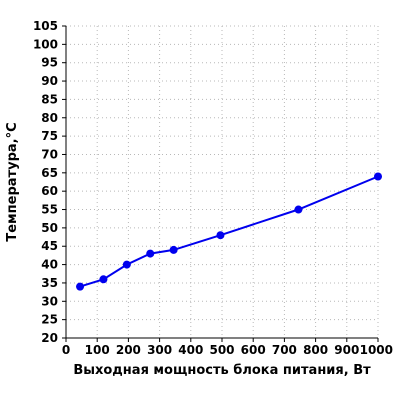 The height and width of the screenshot is (400, 400). I want to click on y-tick-label: 85, so click(49, 99).